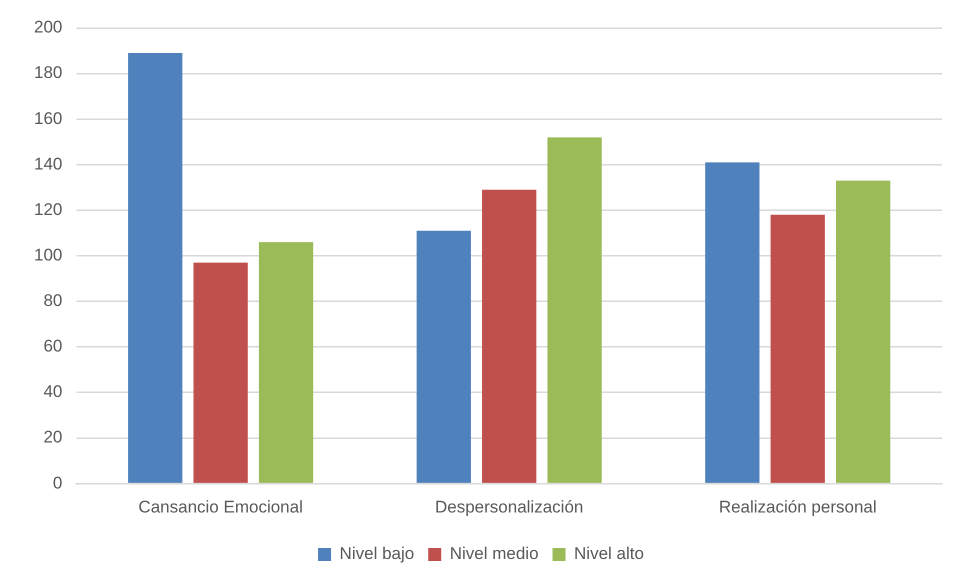 The image size is (958, 583). I want to click on y-tick-label: 60, so click(52, 346).